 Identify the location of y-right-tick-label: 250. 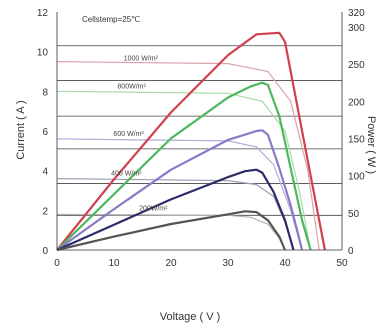
(356, 65).